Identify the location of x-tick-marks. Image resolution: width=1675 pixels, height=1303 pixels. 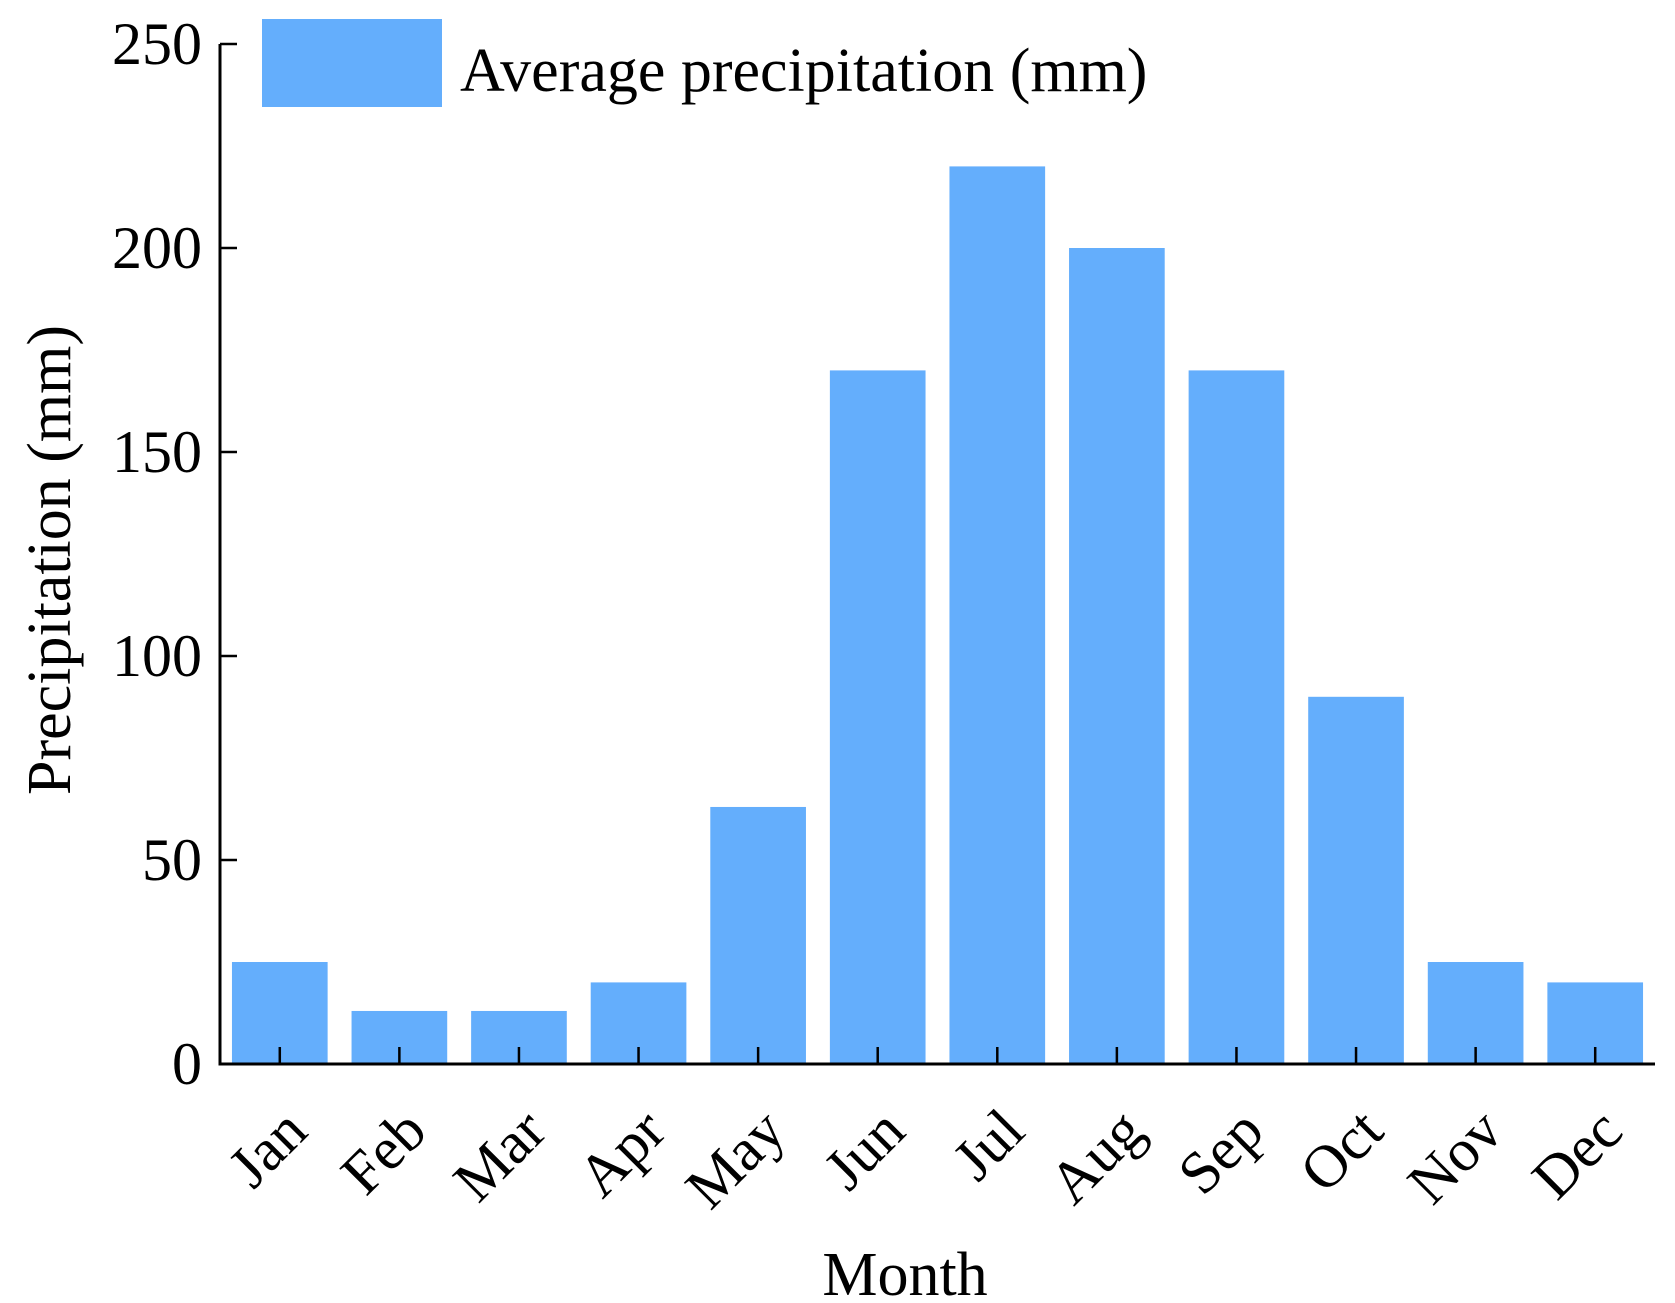
(937, 1055).